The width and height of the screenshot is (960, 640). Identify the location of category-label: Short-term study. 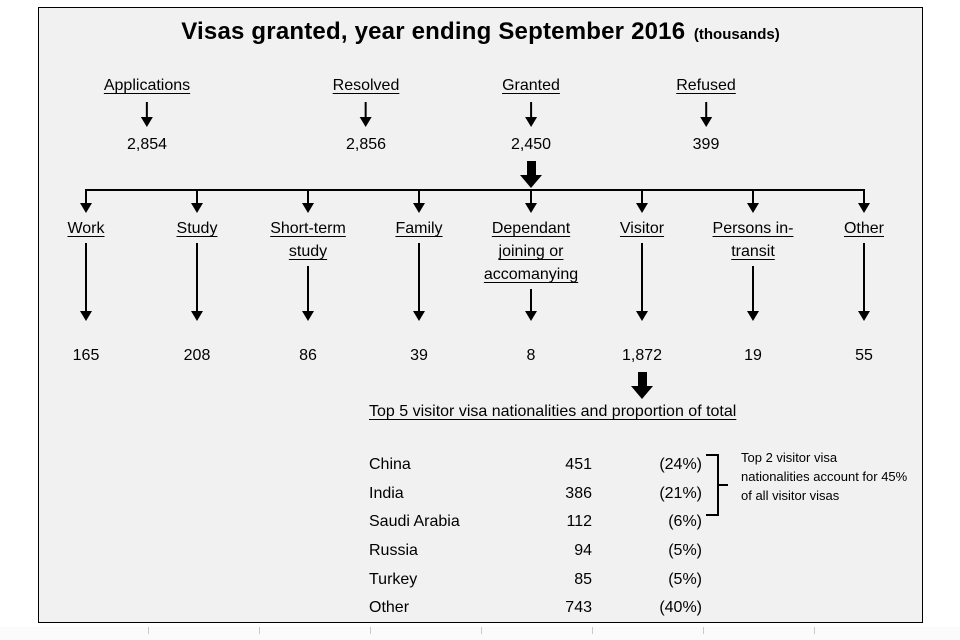
(308, 240).